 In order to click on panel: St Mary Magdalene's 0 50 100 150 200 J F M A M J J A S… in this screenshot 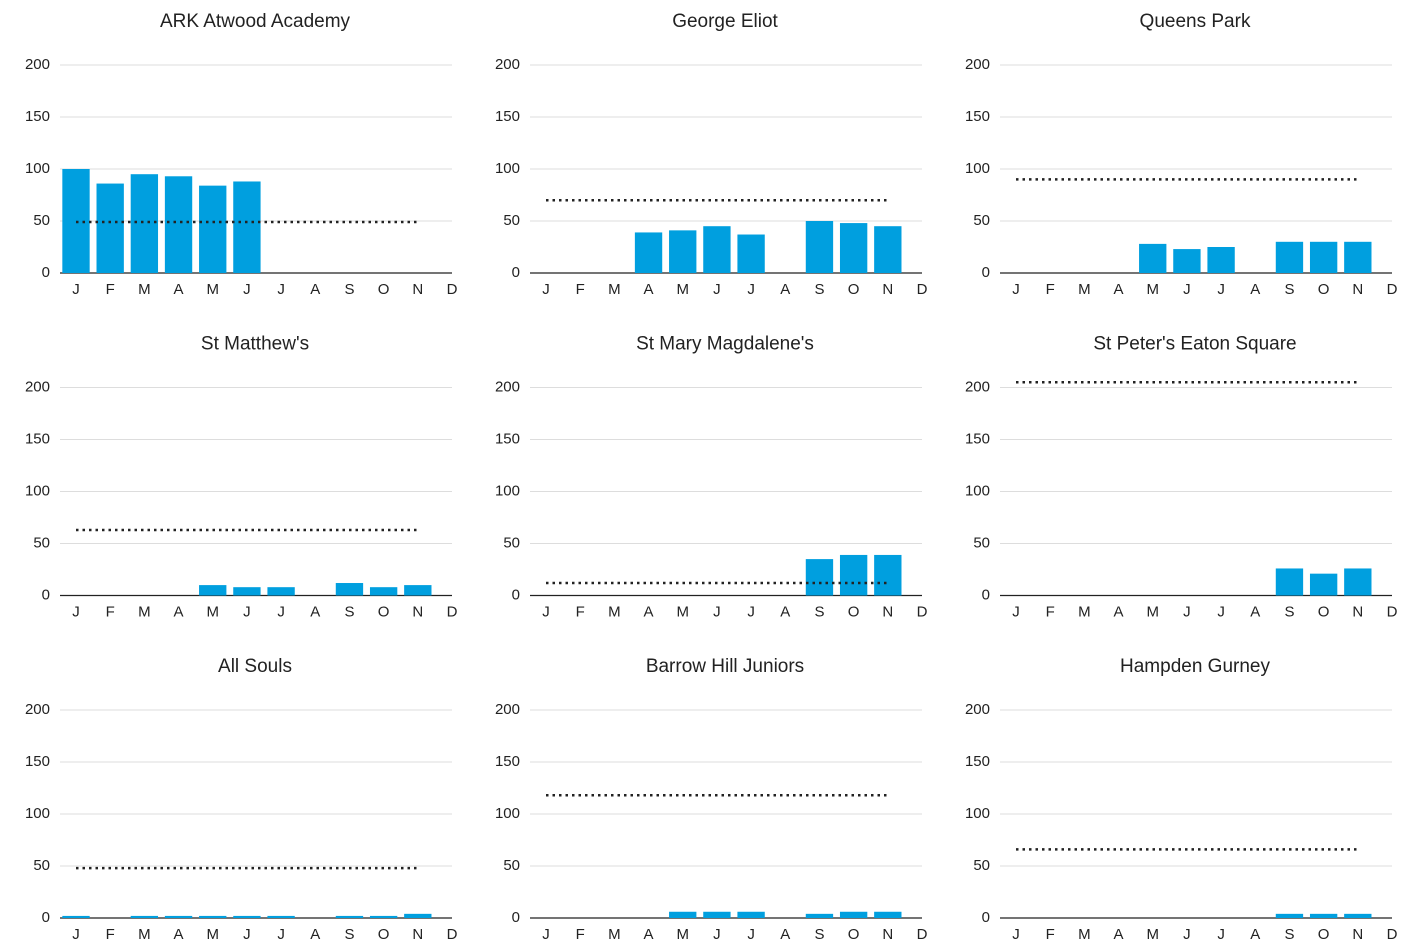, I will do `click(711, 477)`.